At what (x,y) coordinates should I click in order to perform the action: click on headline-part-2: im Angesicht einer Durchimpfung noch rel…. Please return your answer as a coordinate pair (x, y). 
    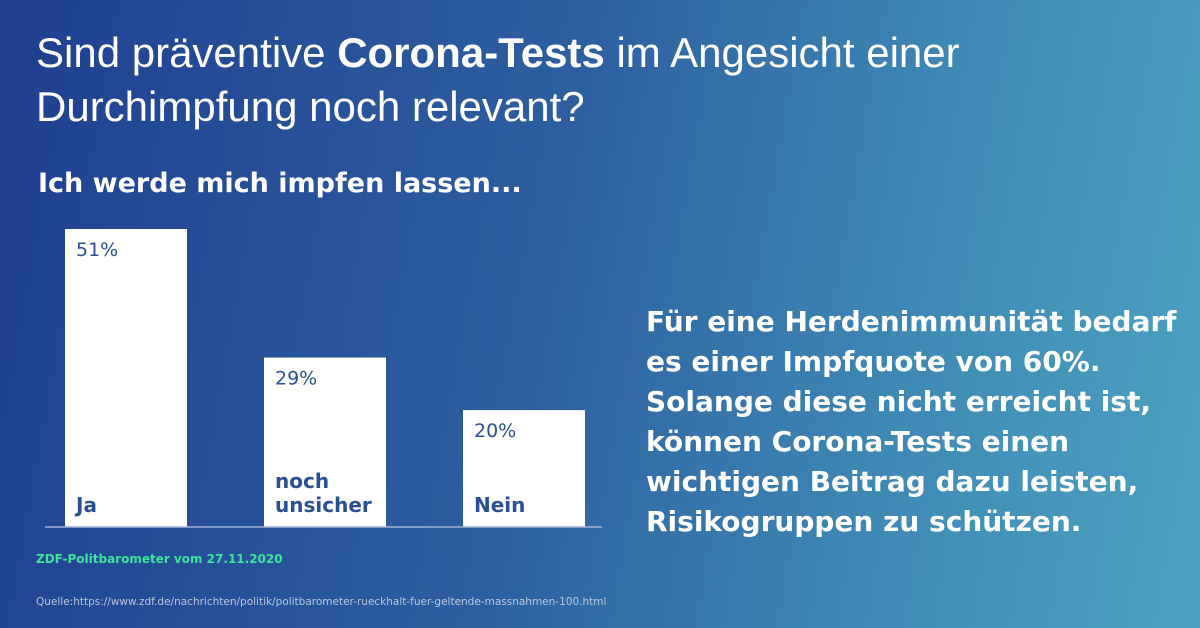
    Looking at the image, I should click on (498, 79).